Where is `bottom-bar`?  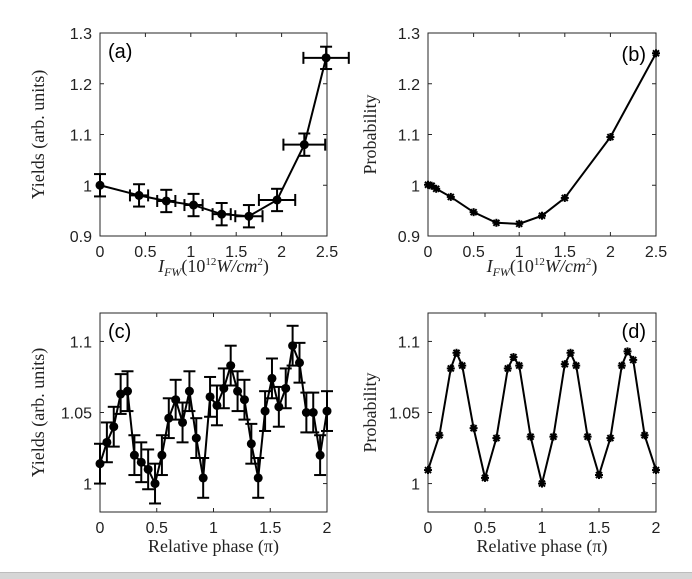 bottom-bar is located at coordinates (346, 575).